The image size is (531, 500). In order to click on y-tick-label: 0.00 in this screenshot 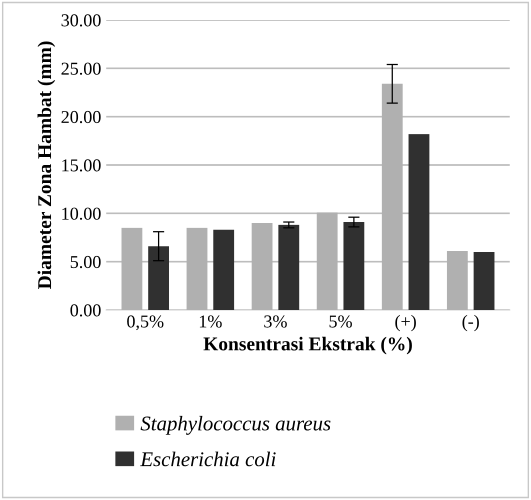, I will do `click(85, 310)`.